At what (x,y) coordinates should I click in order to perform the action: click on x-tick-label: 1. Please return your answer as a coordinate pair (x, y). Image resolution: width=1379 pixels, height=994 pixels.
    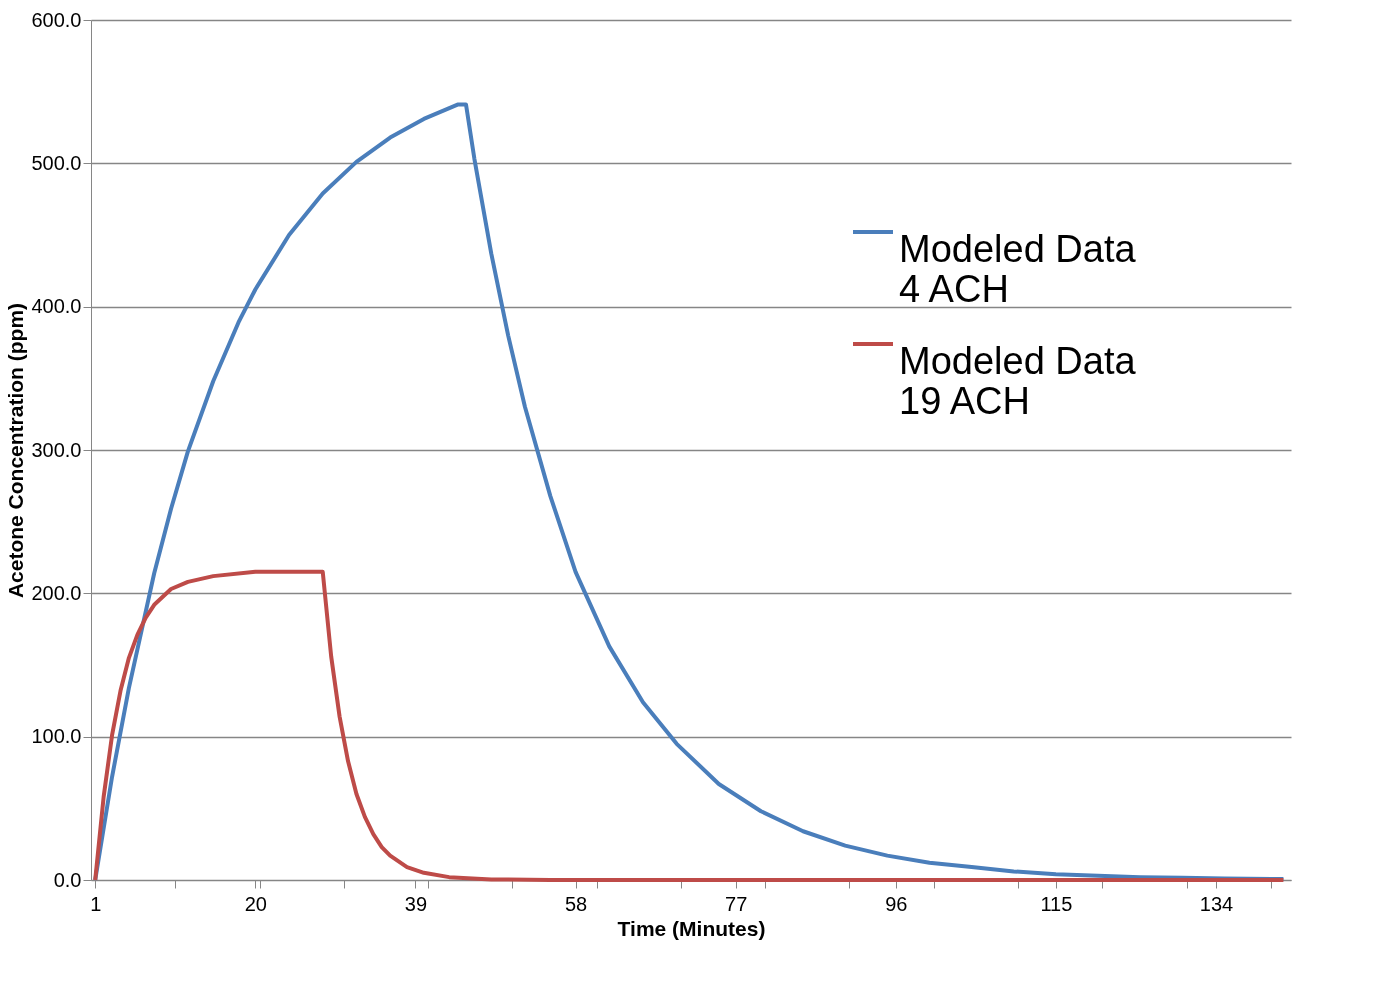
    Looking at the image, I should click on (96, 903).